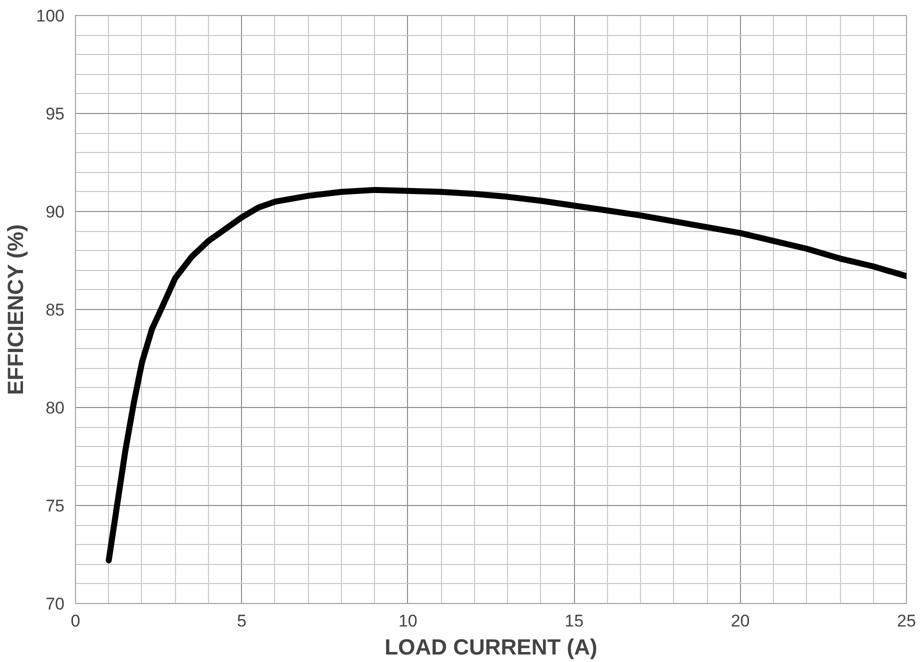 This screenshot has width=921, height=662. What do you see at coordinates (75, 621) in the screenshot?
I see `x-tick-label: 0` at bounding box center [75, 621].